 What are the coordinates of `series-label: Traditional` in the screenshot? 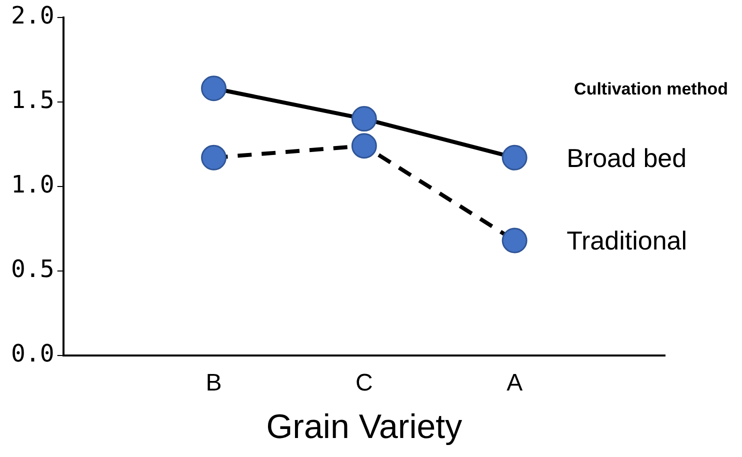 It's located at (627, 241).